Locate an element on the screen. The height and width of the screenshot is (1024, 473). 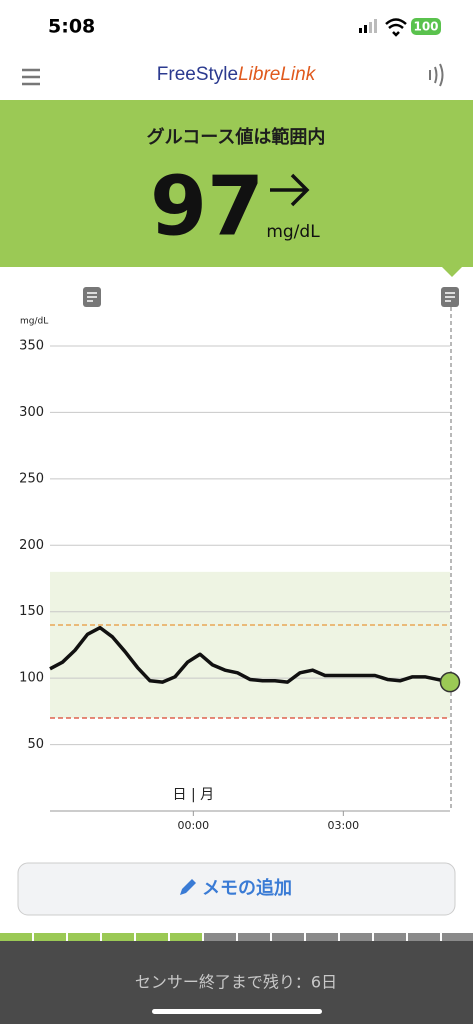
battery-level: 100 is located at coordinates (425, 27).